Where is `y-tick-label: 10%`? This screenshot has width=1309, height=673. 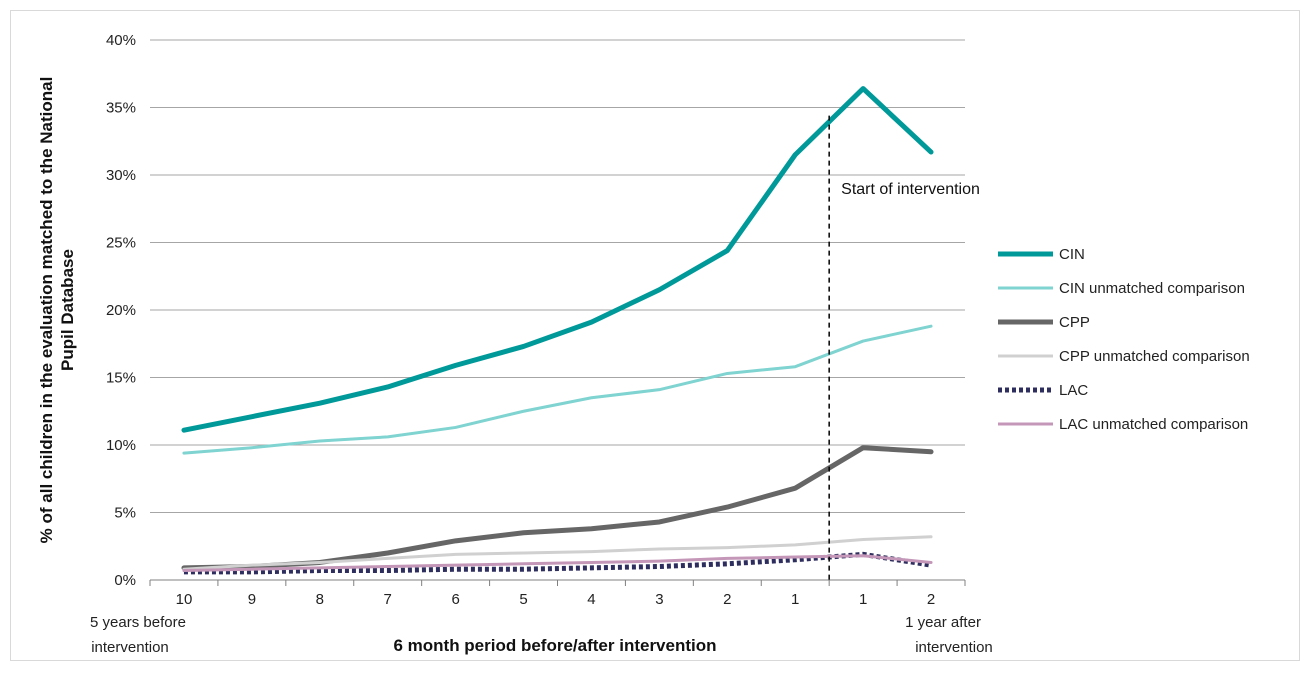
y-tick-label: 10% is located at coordinates (121, 445).